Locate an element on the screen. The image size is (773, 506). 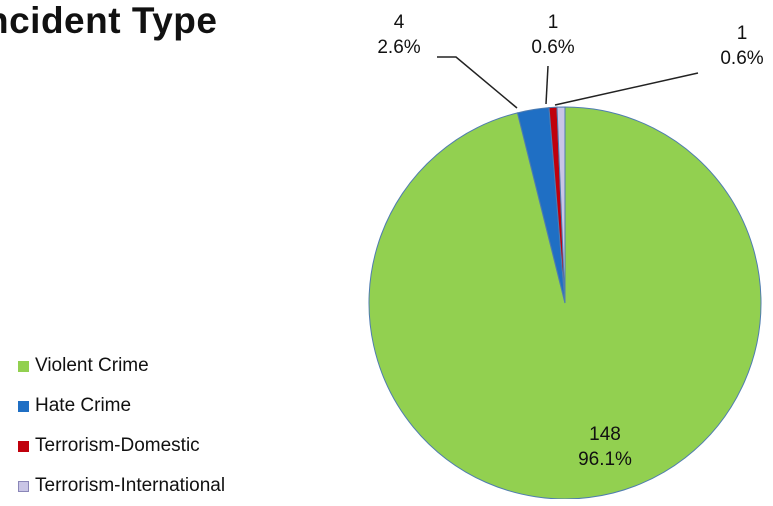
legend-label-violent-crime: Violent Crime is located at coordinates (92, 365).